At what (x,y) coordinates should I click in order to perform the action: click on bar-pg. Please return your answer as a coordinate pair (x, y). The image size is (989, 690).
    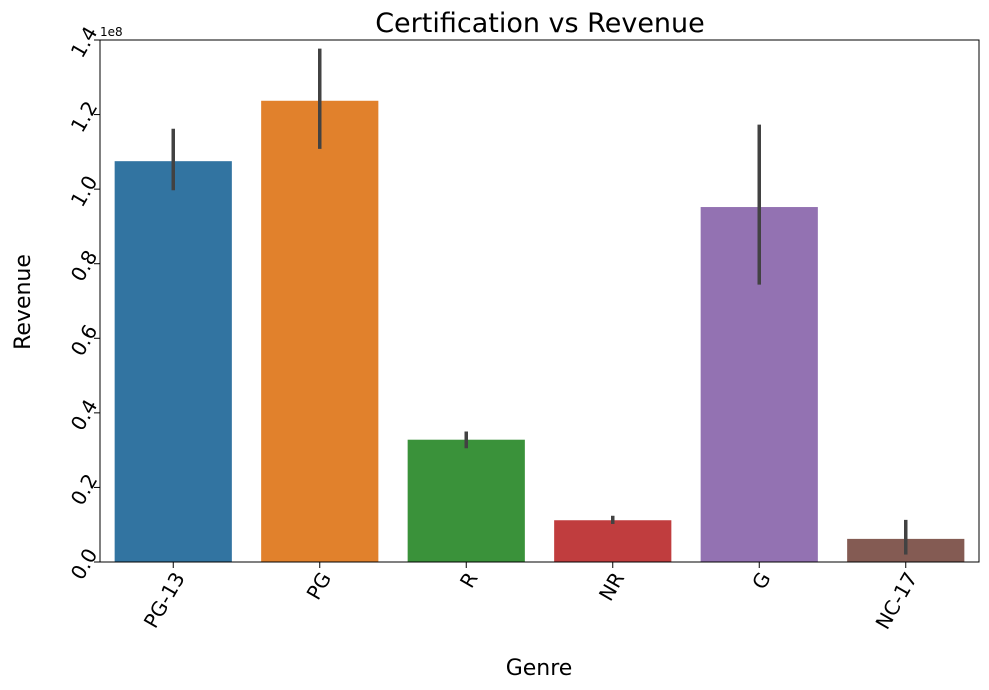
    Looking at the image, I should click on (320, 331).